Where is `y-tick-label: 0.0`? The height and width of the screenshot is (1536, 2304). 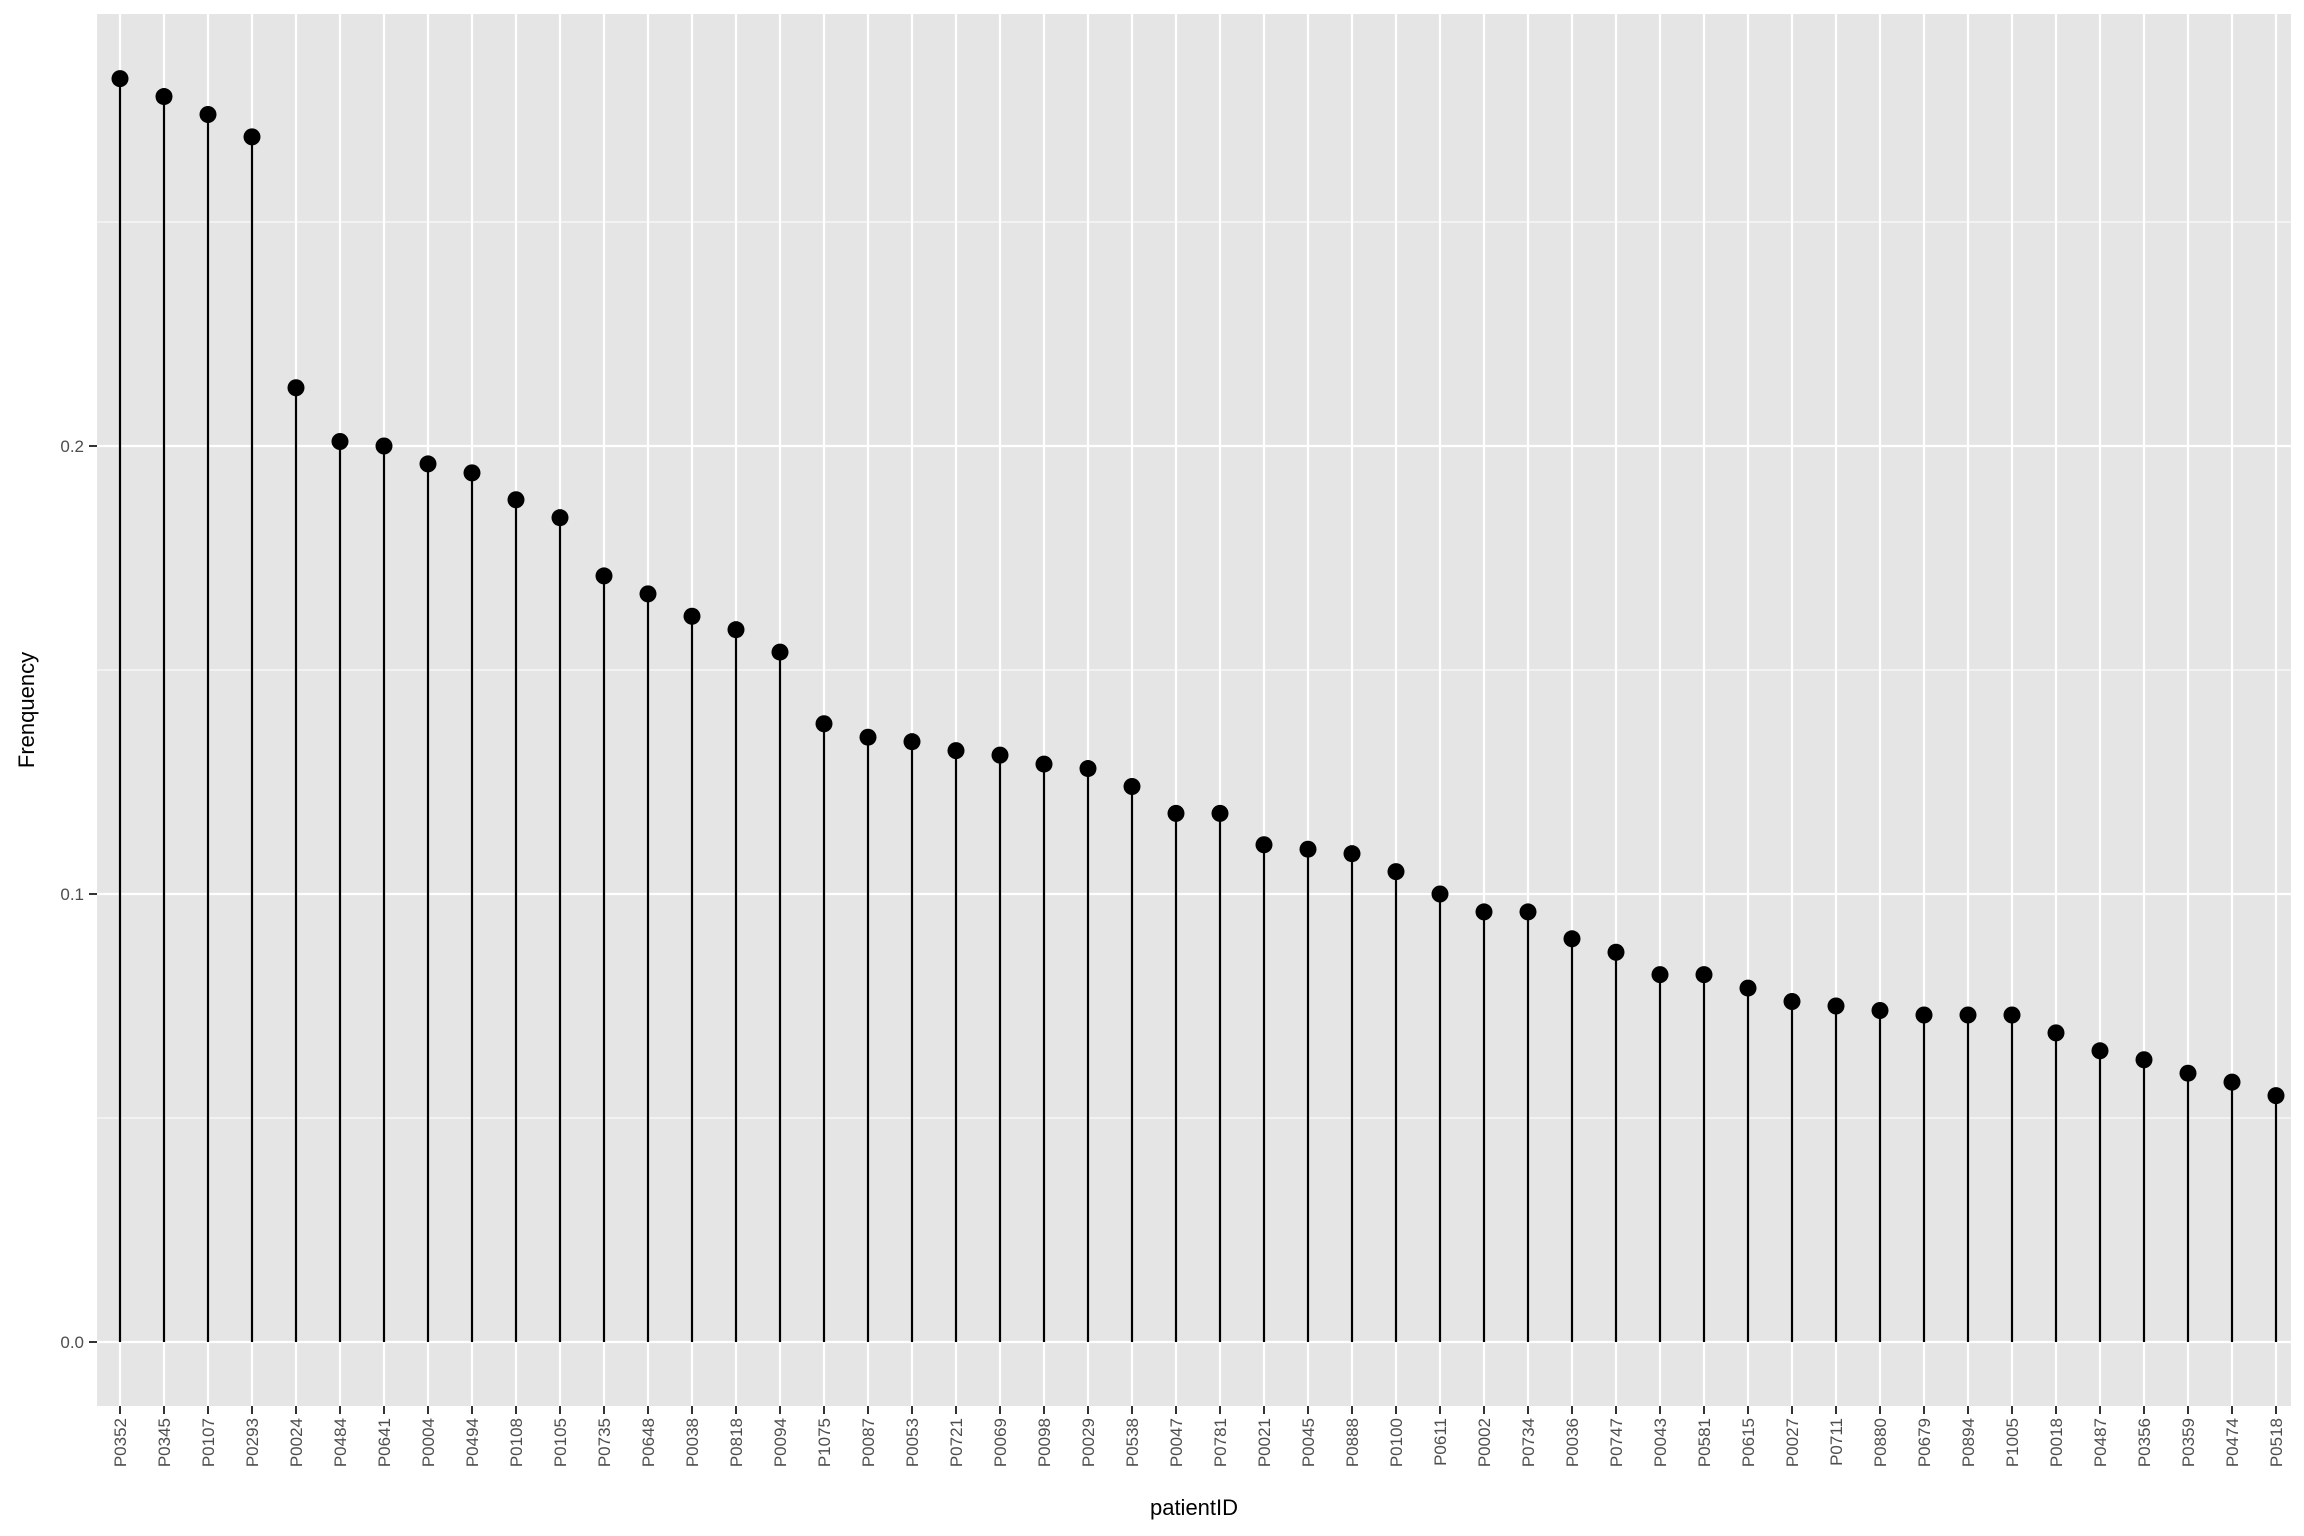
y-tick-label: 0.0 is located at coordinates (72, 1342).